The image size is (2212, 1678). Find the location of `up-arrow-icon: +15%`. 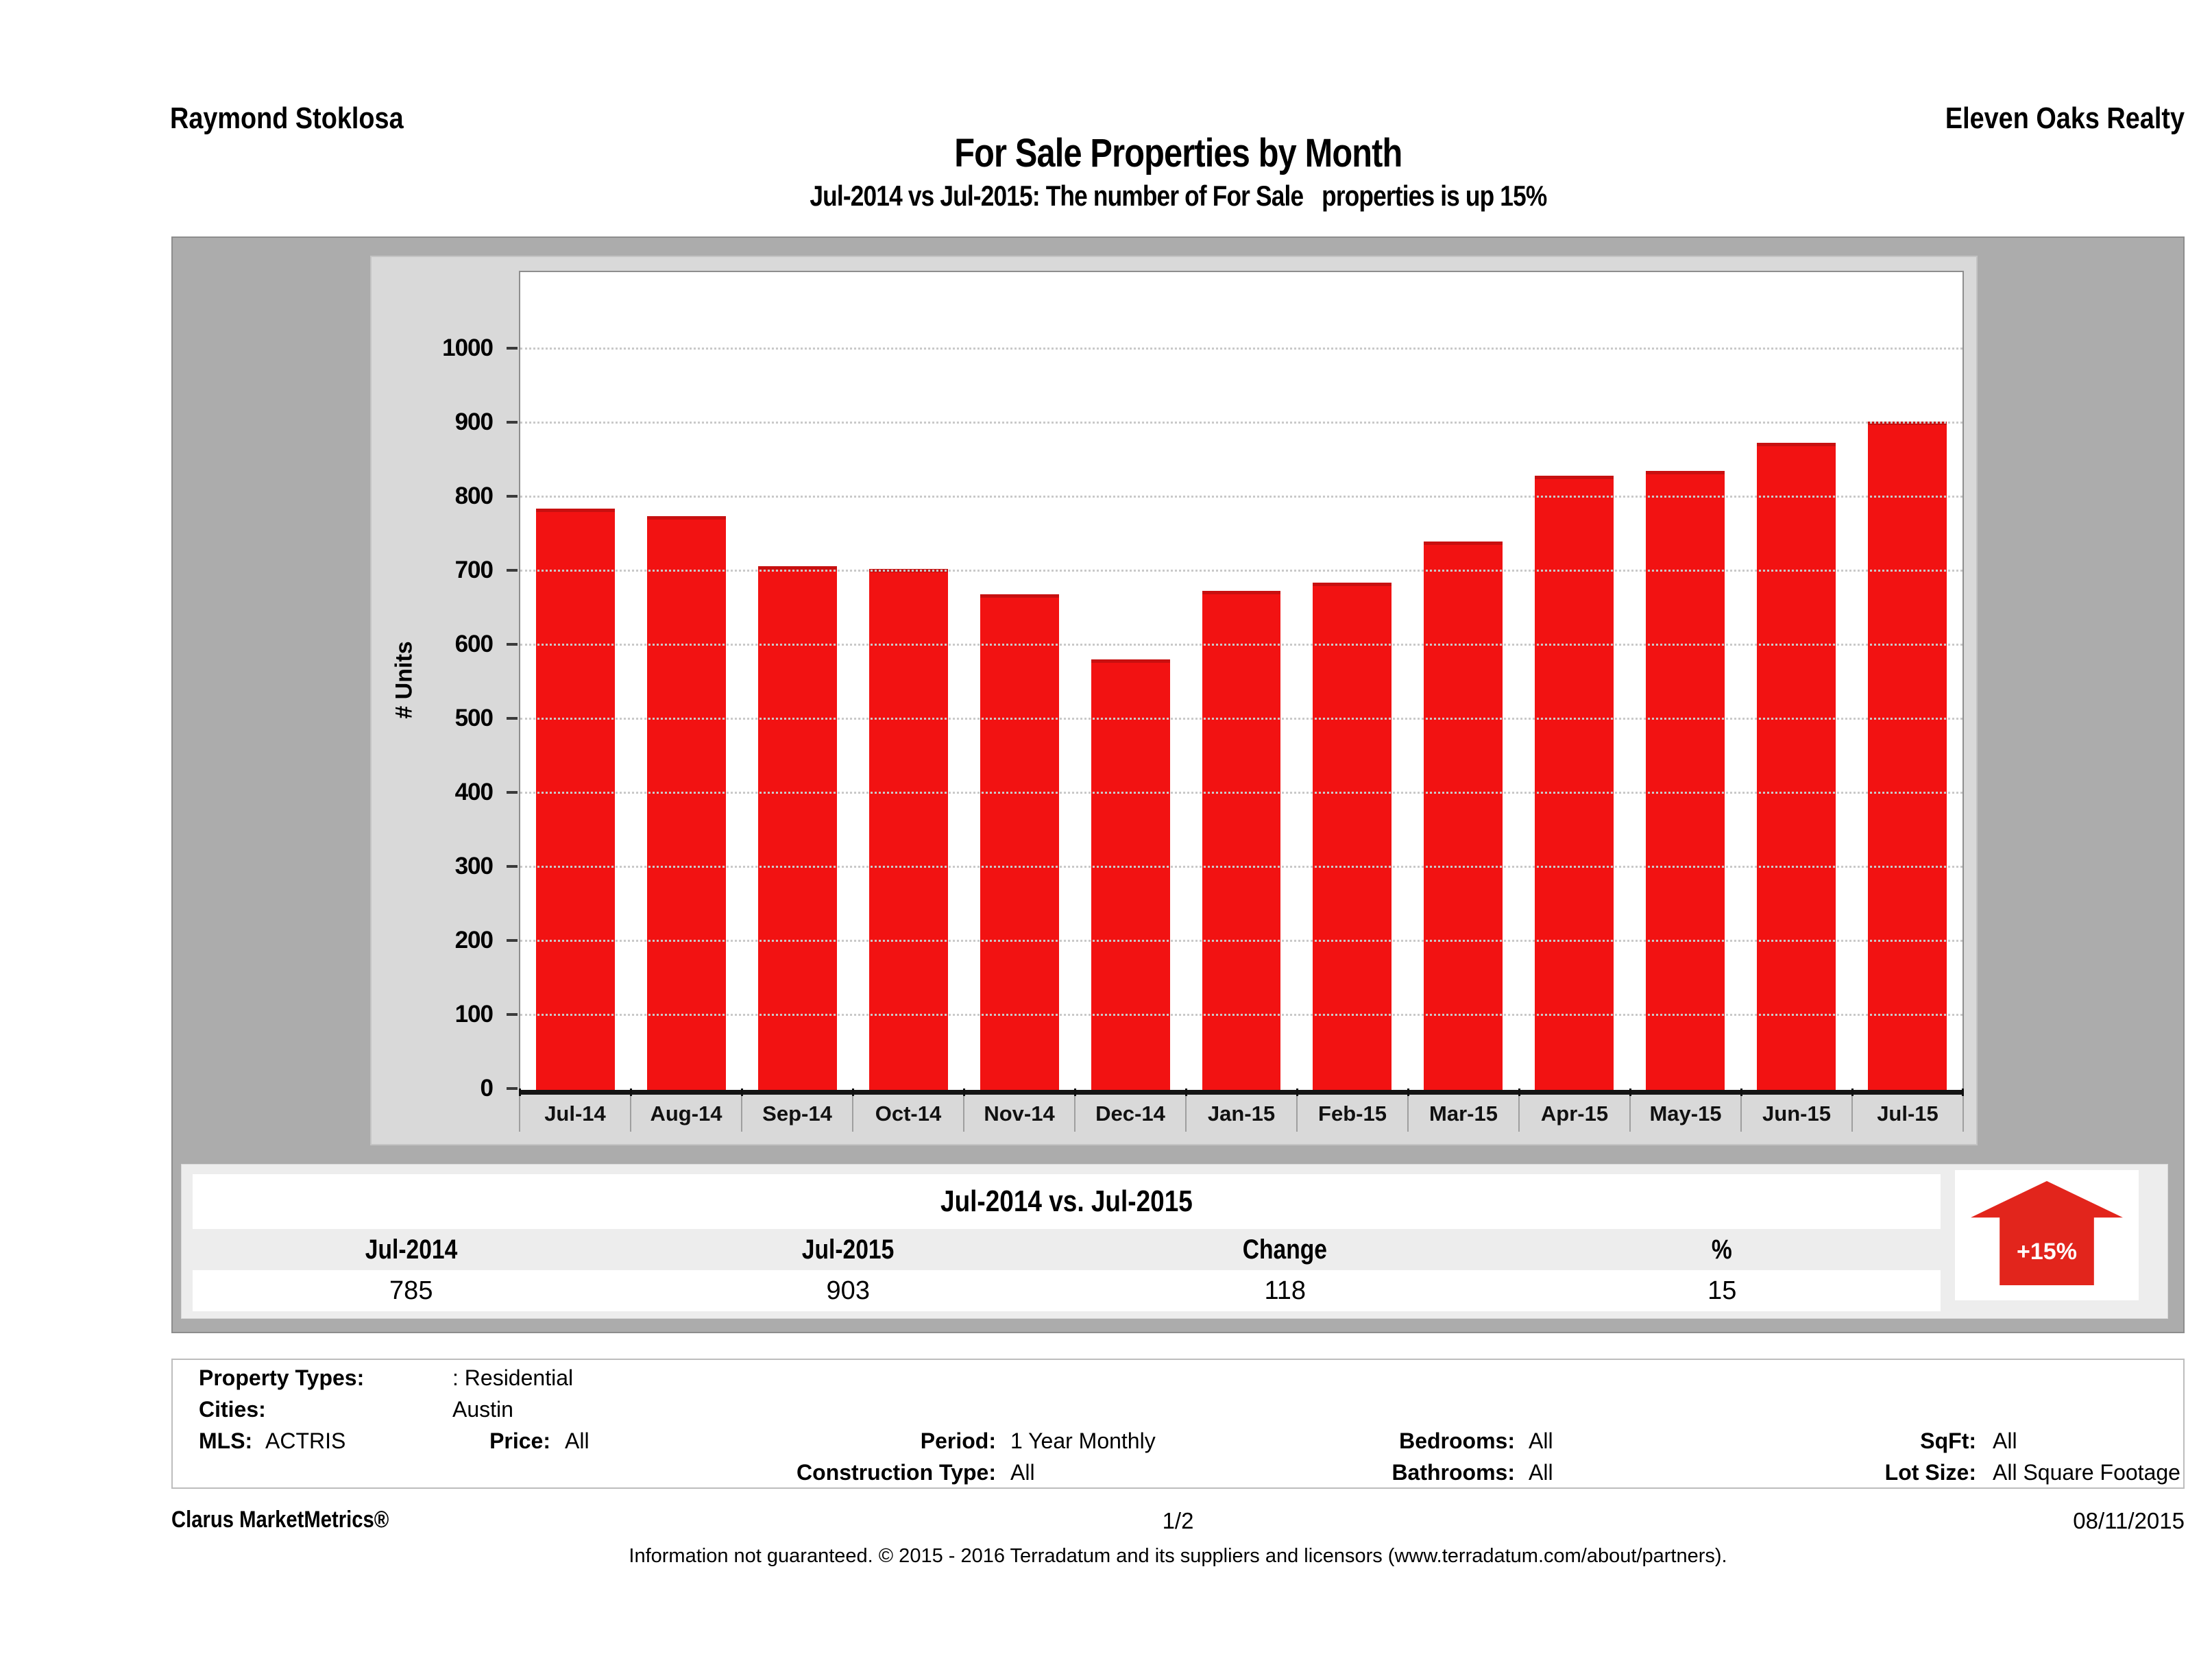

up-arrow-icon: +15% is located at coordinates (2047, 1233).